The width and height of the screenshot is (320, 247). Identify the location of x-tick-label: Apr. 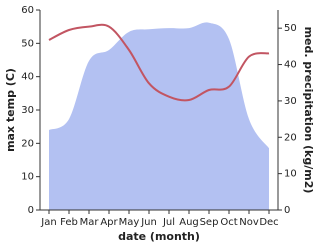
(109, 222).